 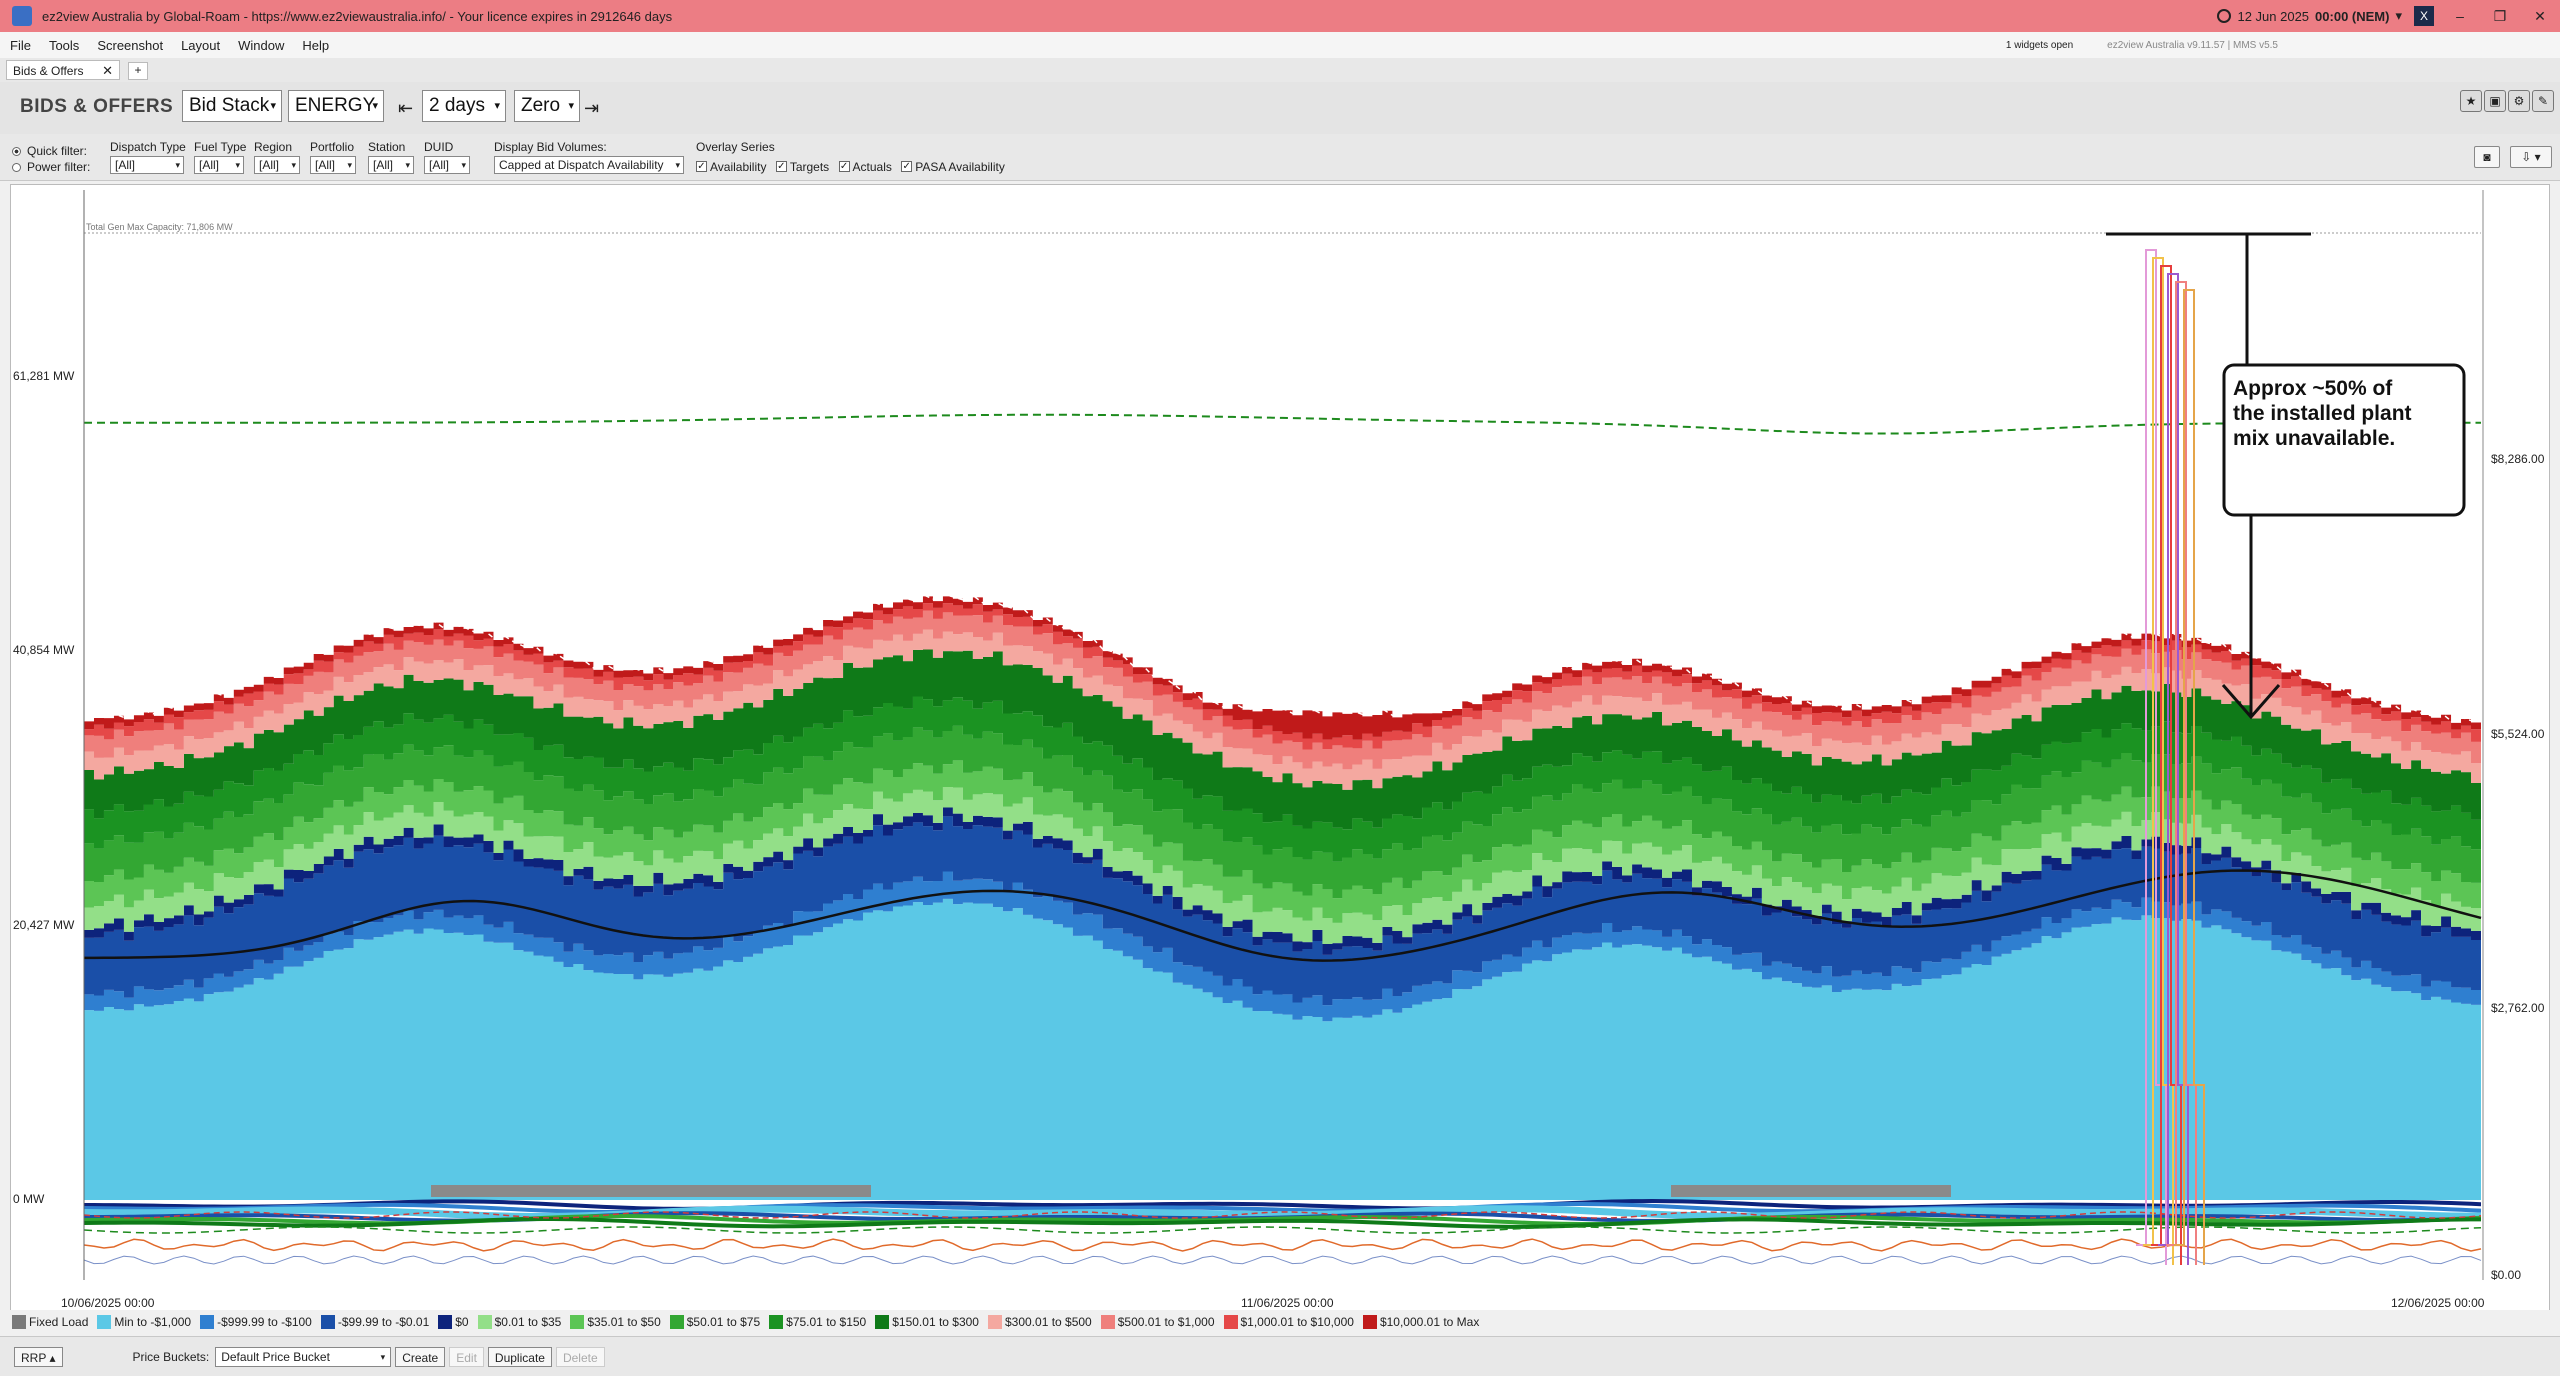 I want to click on legend-item: $300.01 to $500, so click(x=1039, y=1322).